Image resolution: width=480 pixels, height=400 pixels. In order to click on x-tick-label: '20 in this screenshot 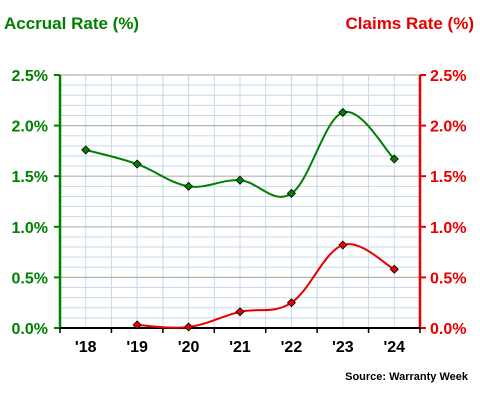, I will do `click(189, 347)`.